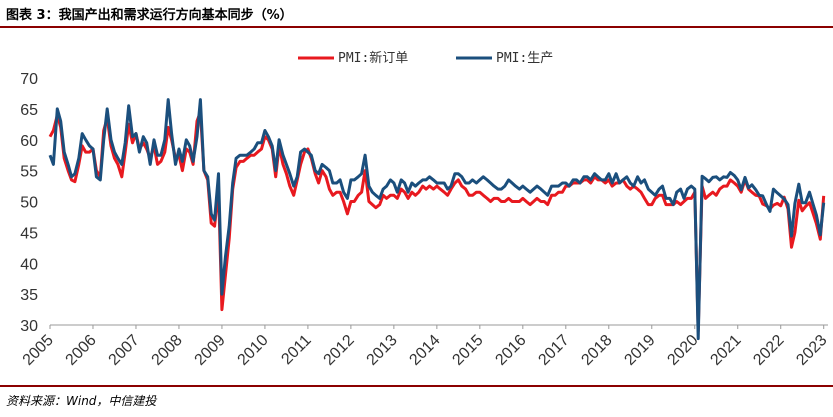 The height and width of the screenshot is (417, 833). Describe the element at coordinates (639, 350) in the screenshot. I see `x-tick-label: 2019` at that location.